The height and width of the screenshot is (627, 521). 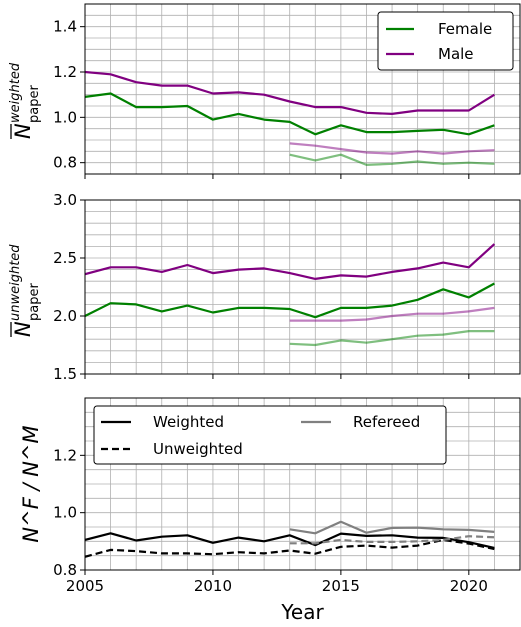 I want to click on ytick-label: 1.5, so click(x=65, y=374).